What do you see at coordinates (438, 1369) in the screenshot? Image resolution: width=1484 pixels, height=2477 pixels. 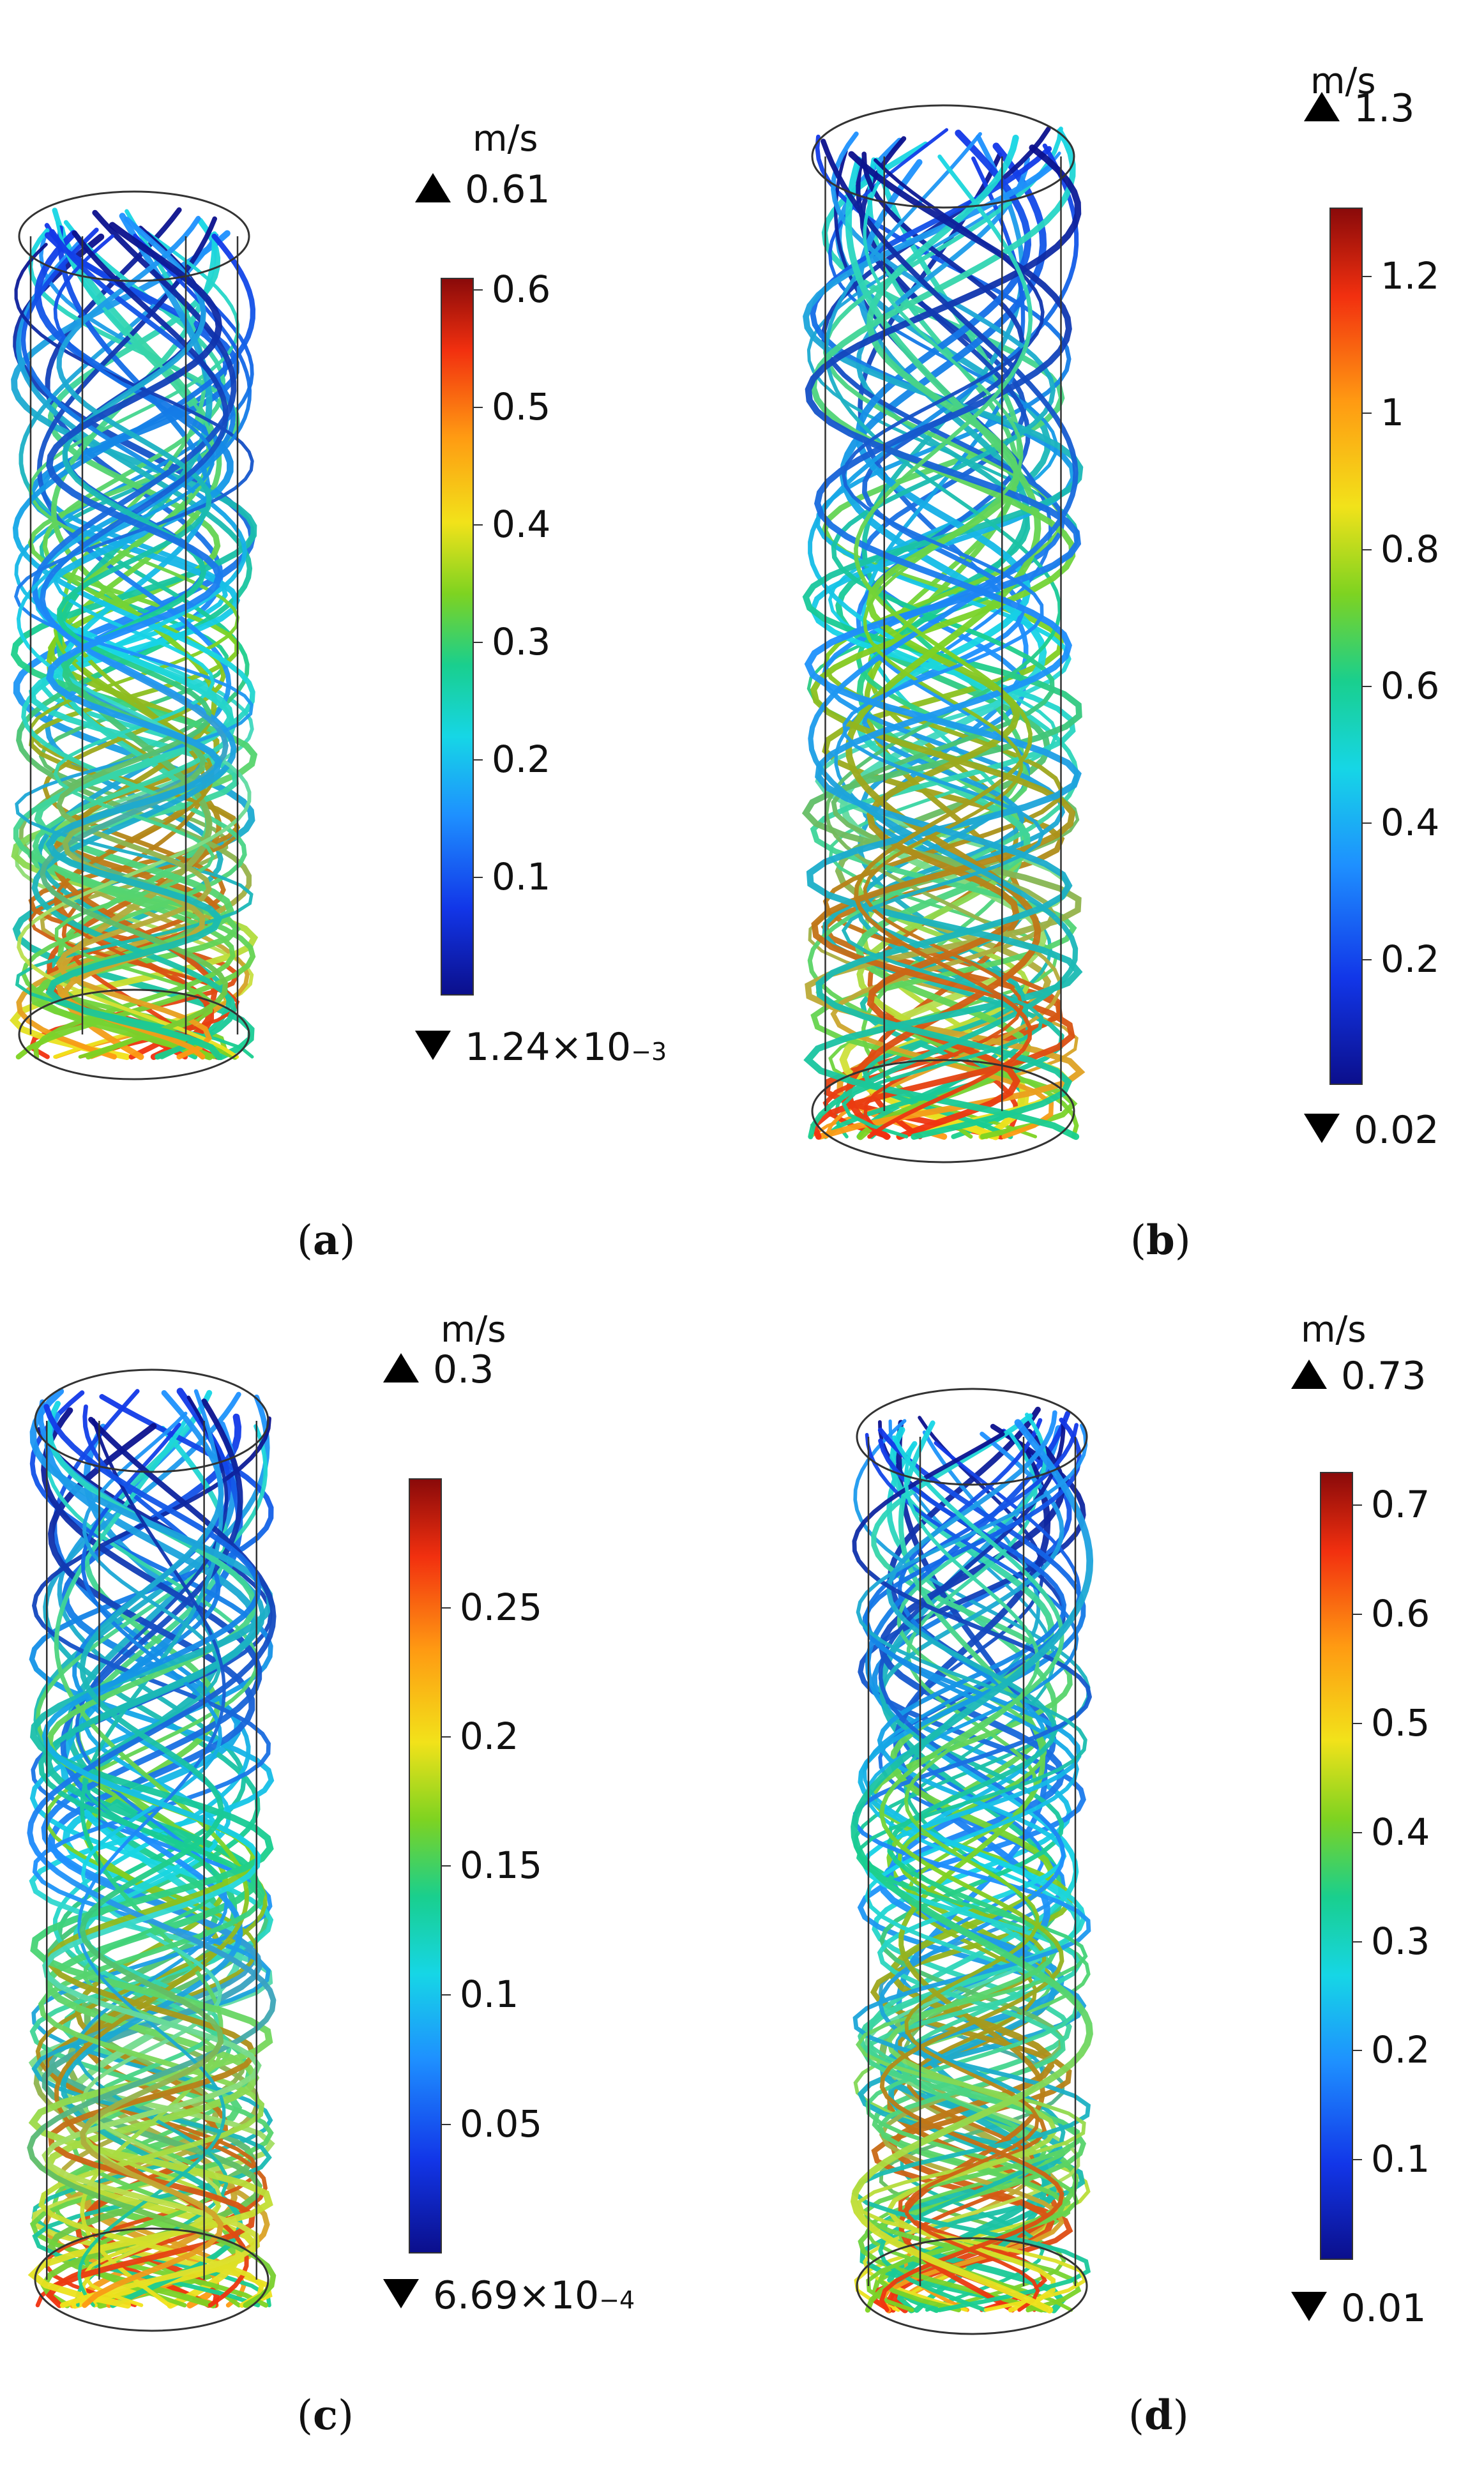 I see `max-value-c: 0.3` at bounding box center [438, 1369].